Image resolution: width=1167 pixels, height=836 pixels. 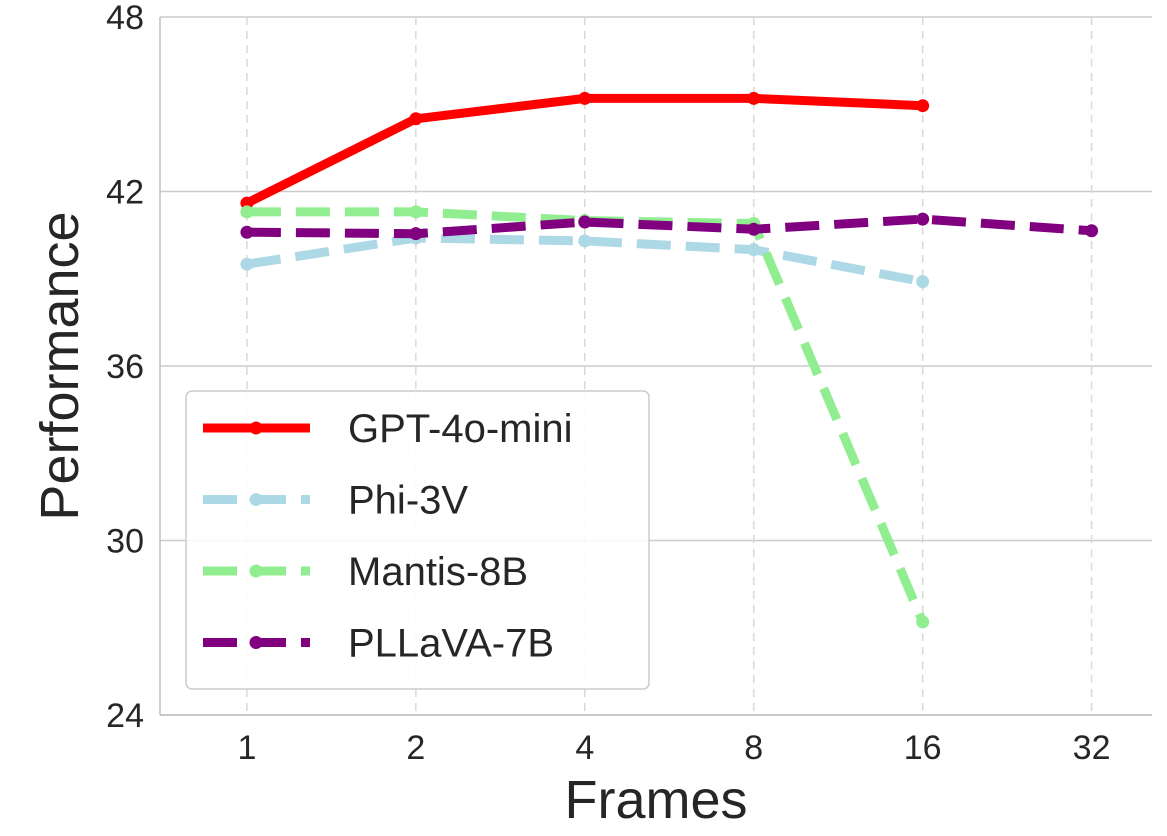 What do you see at coordinates (1092, 748) in the screenshot?
I see `x-tick-label: 32` at bounding box center [1092, 748].